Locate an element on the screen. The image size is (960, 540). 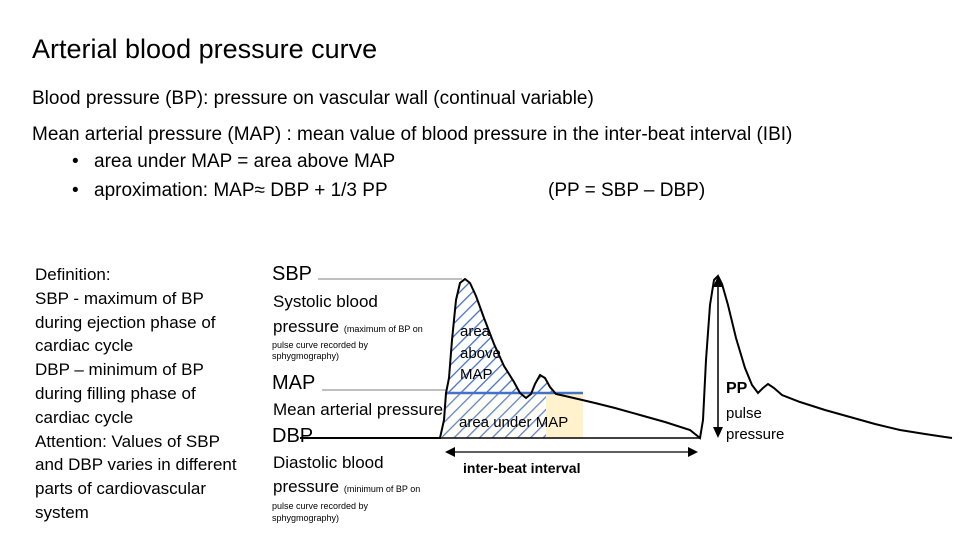
definition-line: SBP - maximum of BP is located at coordinates (119, 298).